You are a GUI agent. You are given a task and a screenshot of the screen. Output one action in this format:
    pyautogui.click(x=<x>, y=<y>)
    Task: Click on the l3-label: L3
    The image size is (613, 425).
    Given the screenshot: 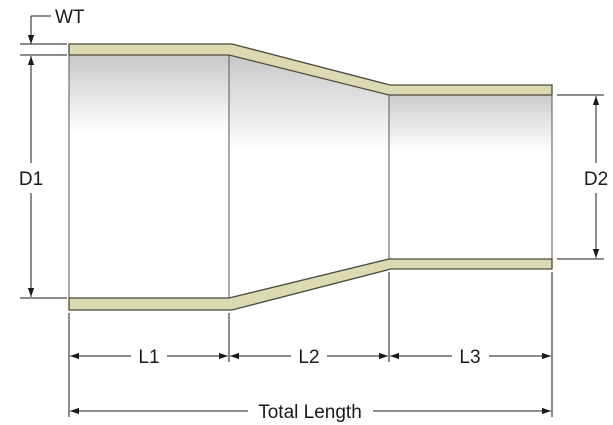 What is the action you would take?
    pyautogui.click(x=469, y=357)
    